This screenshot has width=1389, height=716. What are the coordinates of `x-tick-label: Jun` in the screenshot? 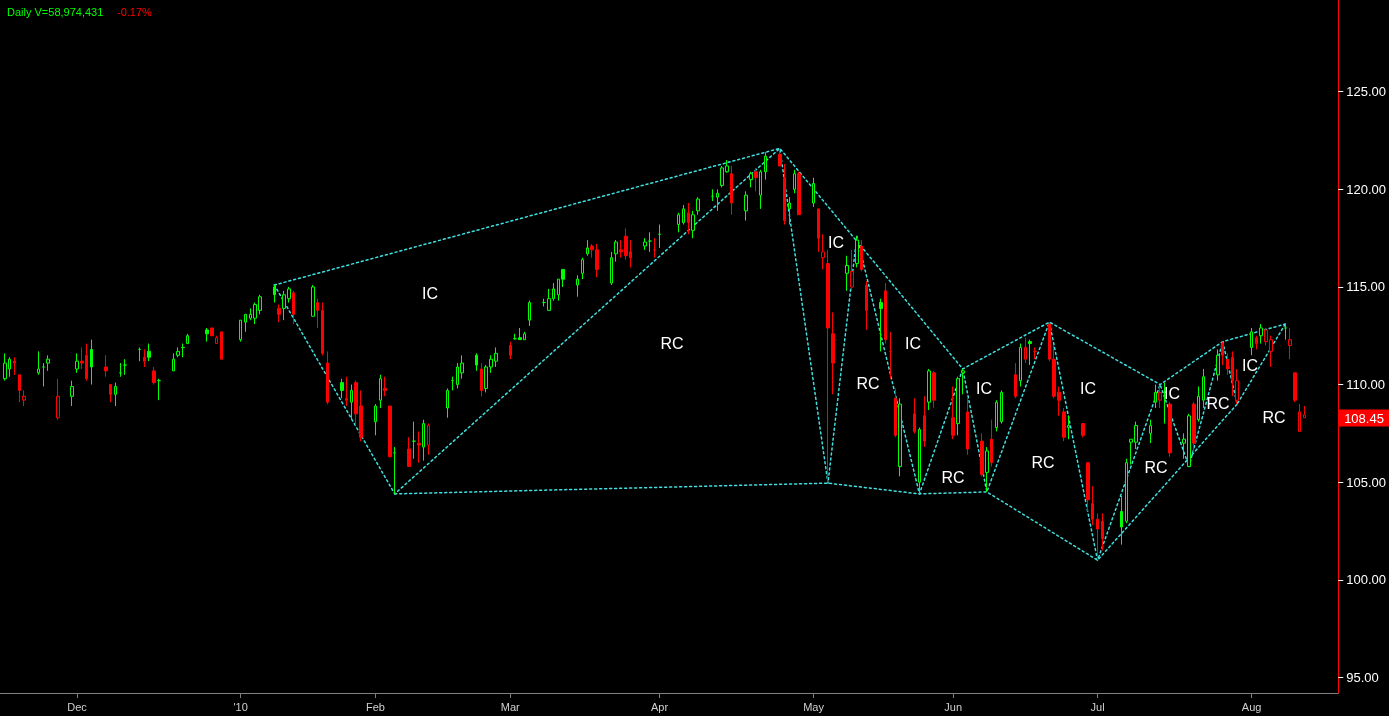 It's located at (953, 706).